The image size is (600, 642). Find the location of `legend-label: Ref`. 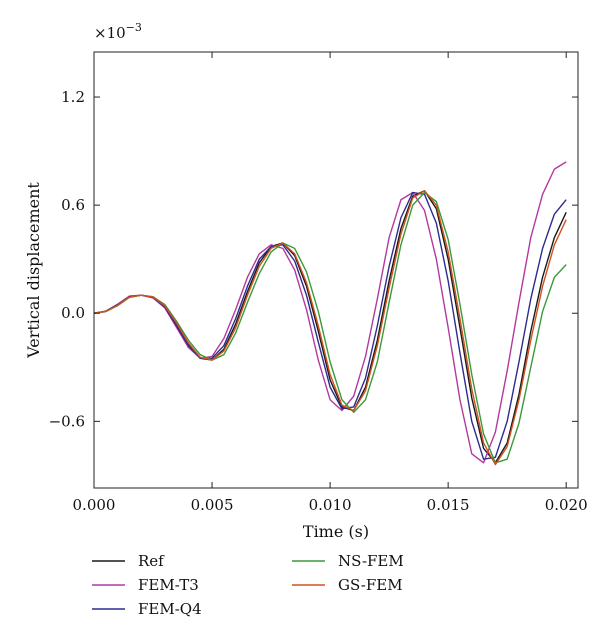

legend-label: Ref is located at coordinates (151, 561).